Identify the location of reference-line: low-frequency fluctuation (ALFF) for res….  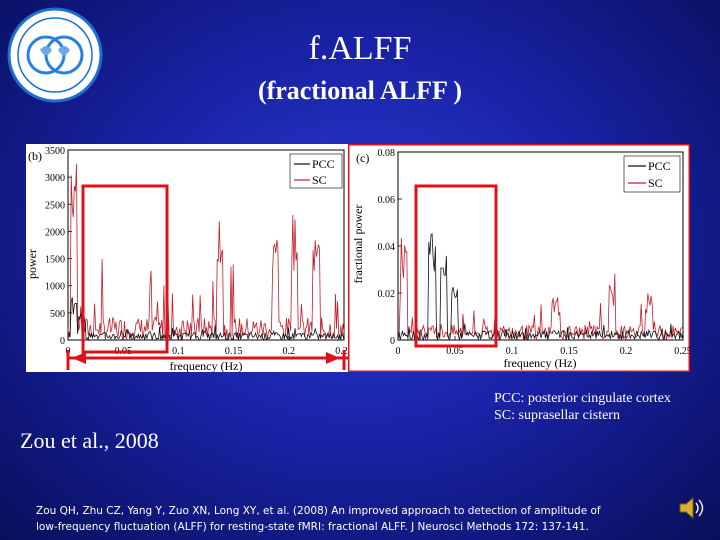
(312, 527).